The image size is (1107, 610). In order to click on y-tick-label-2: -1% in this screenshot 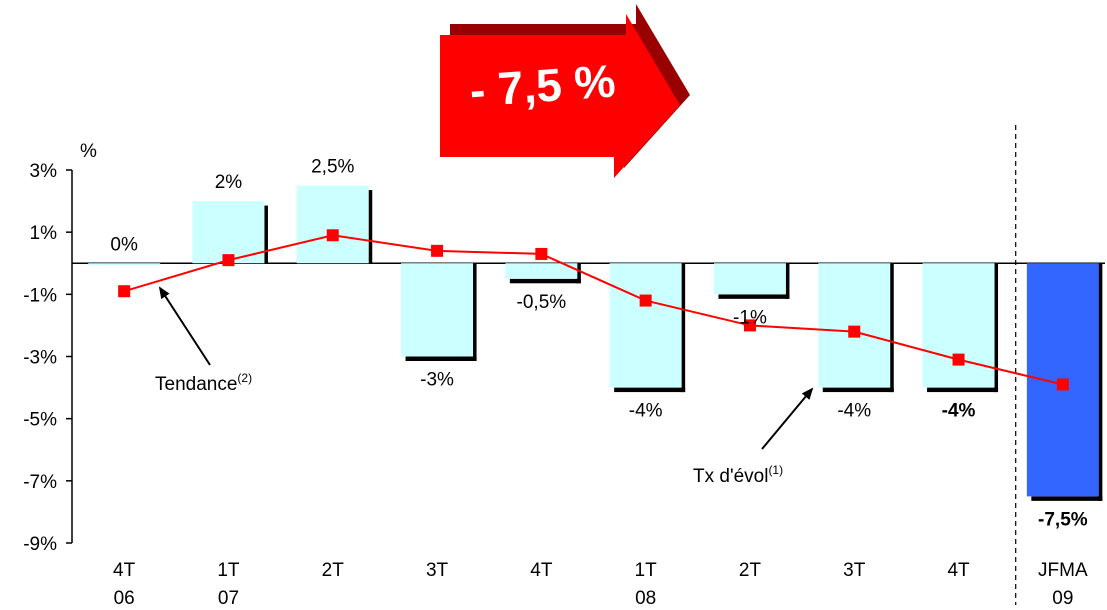, I will do `click(40, 295)`.